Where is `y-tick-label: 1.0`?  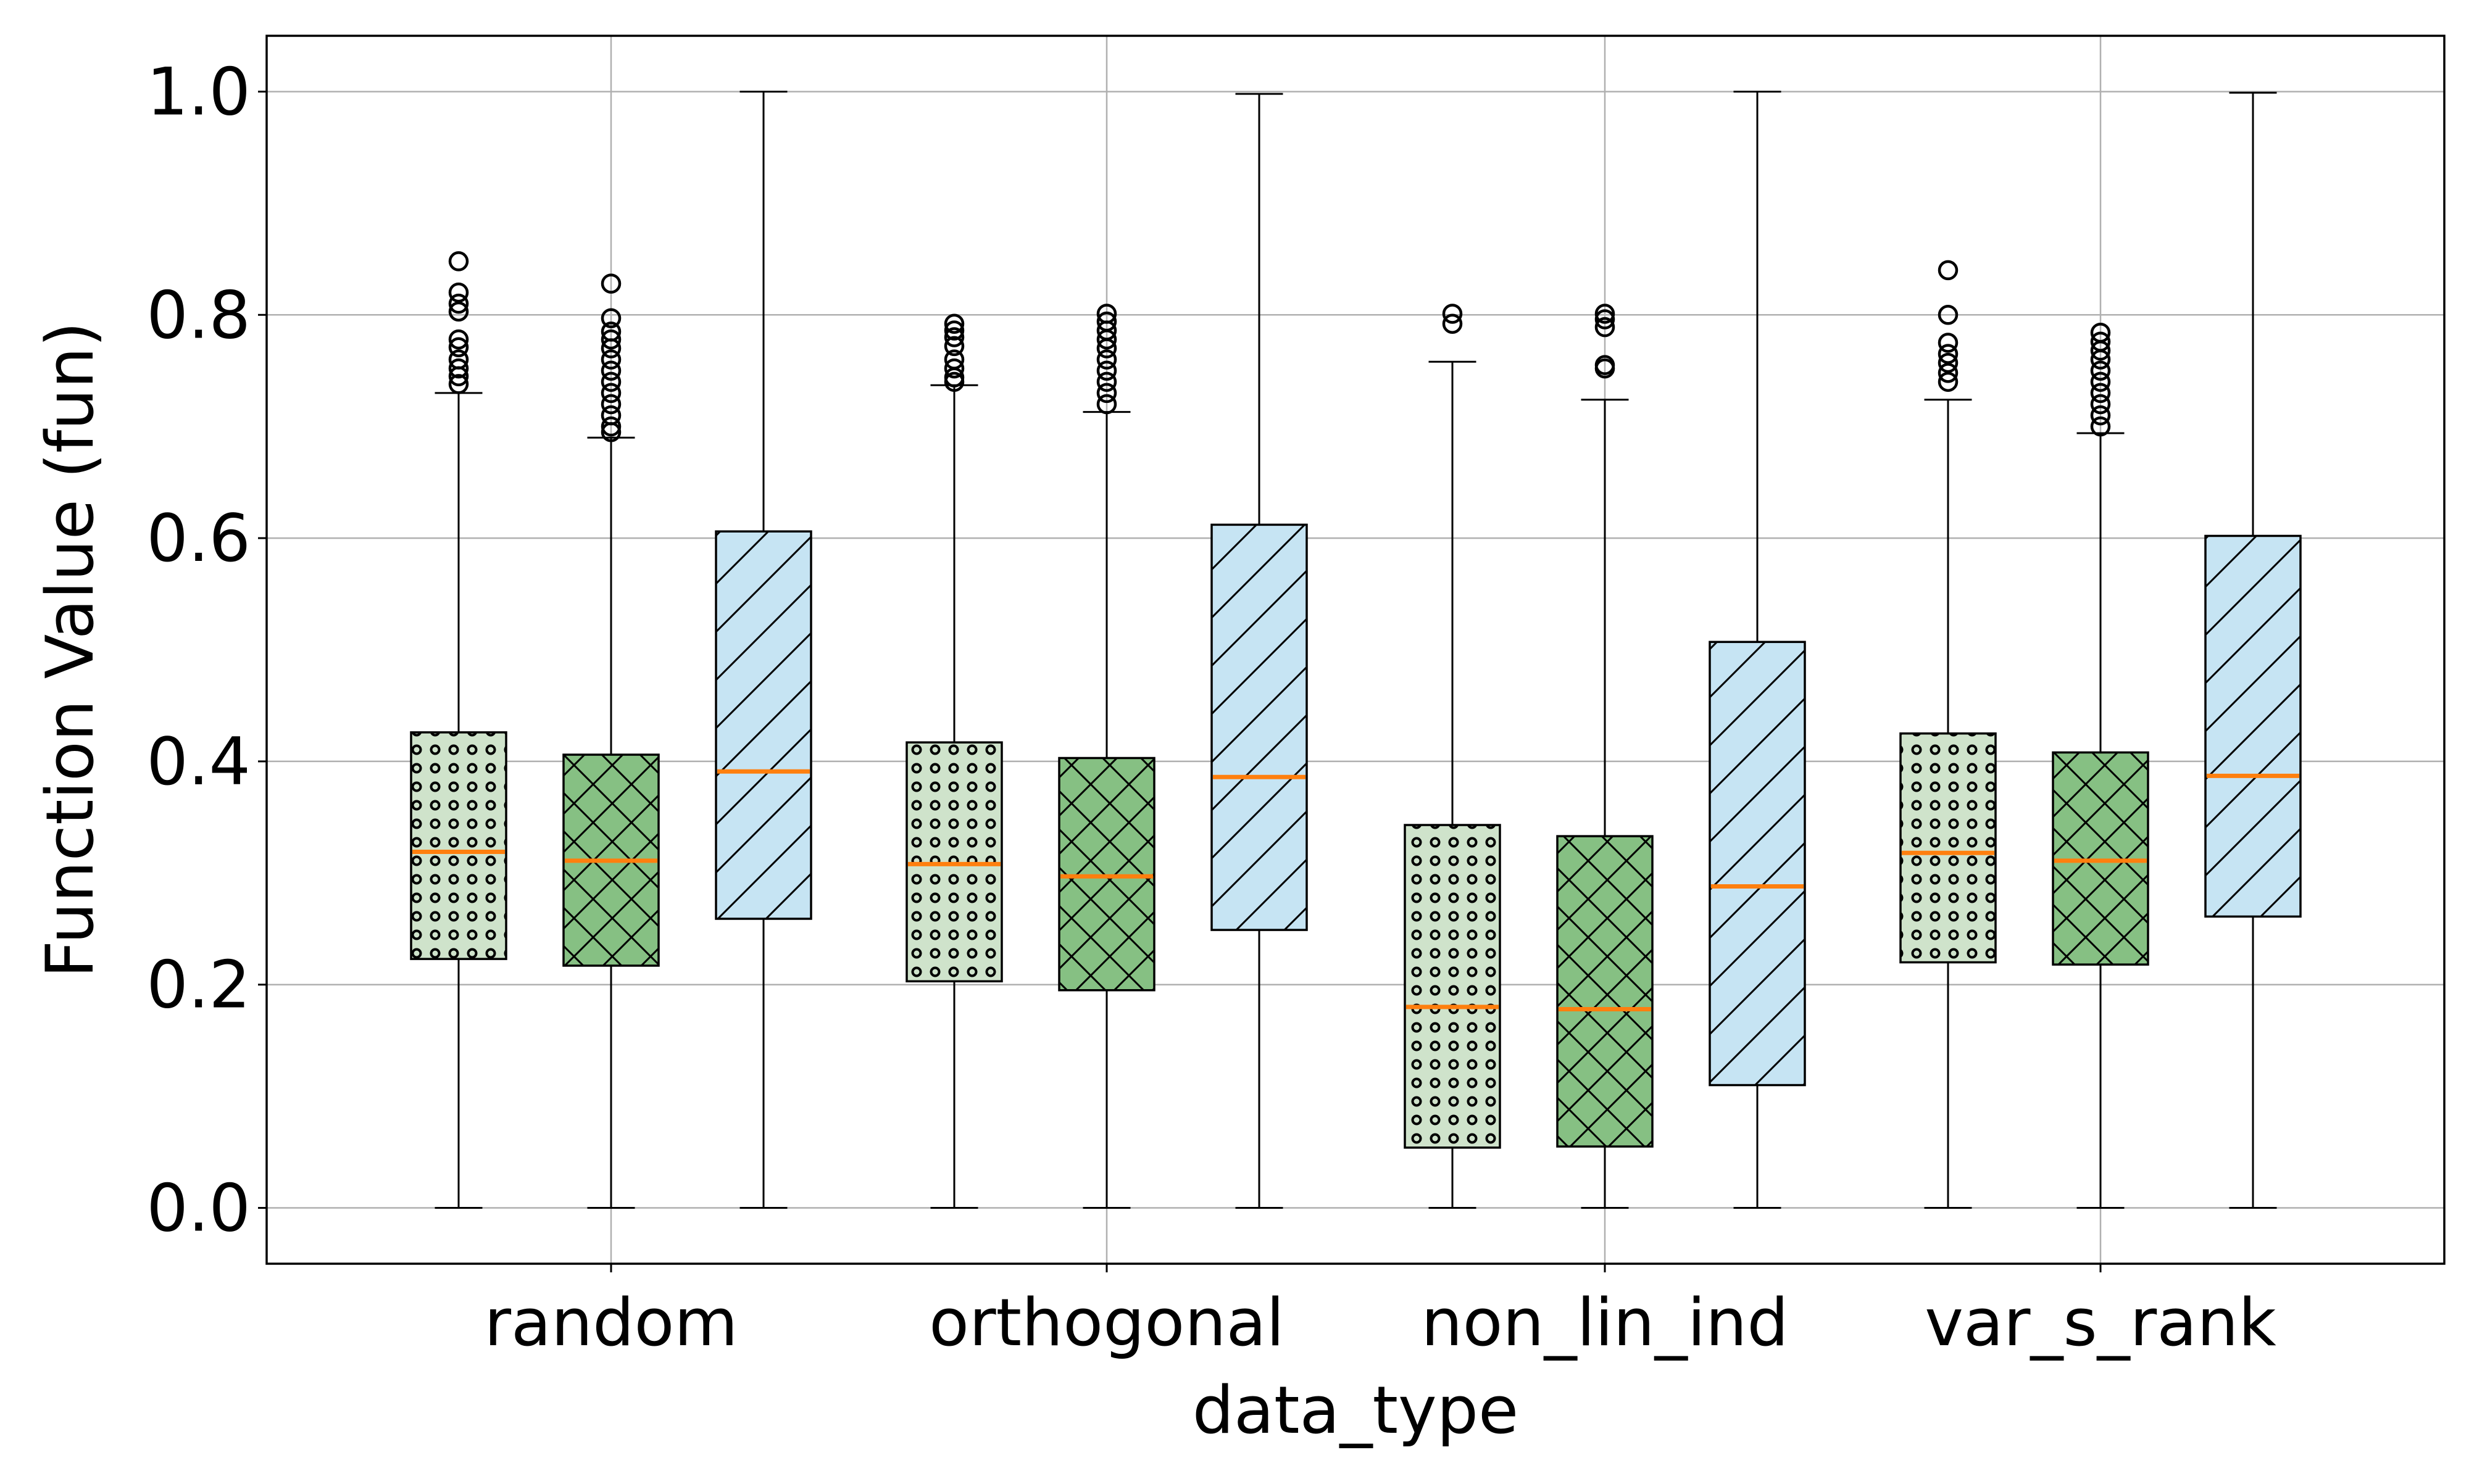
y-tick-label: 1.0 is located at coordinates (198, 92).